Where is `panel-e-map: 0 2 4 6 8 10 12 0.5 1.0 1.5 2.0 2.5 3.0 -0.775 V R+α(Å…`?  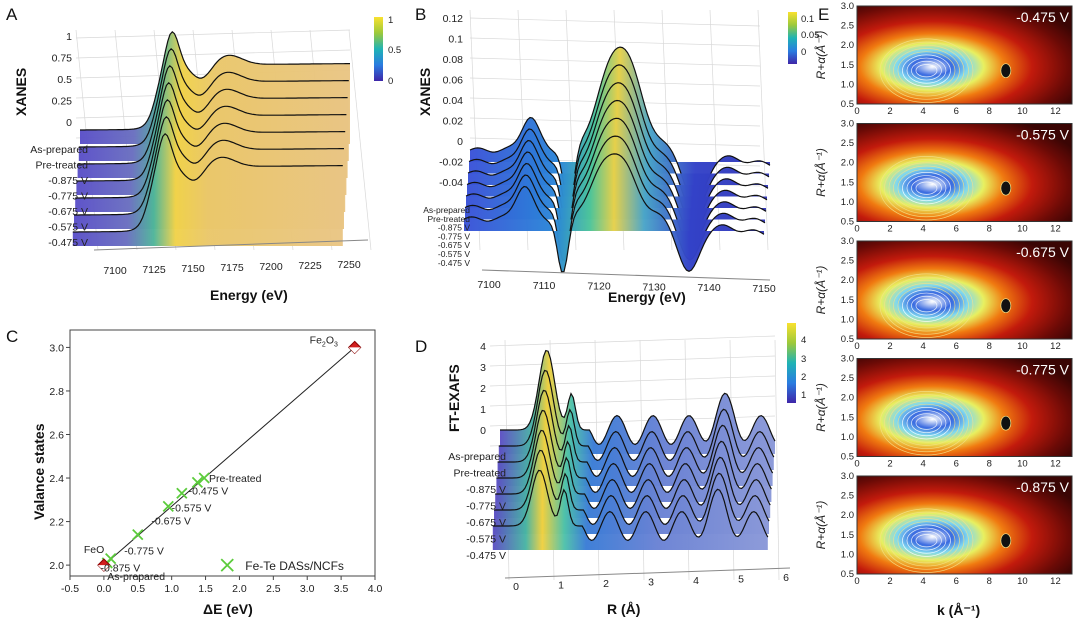
panel-e-map: 0 2 4 6 8 10 12 0.5 1.0 1.5 2.0 2.5 3.0 -0.775 V R+α(Å… is located at coordinates (943, 412).